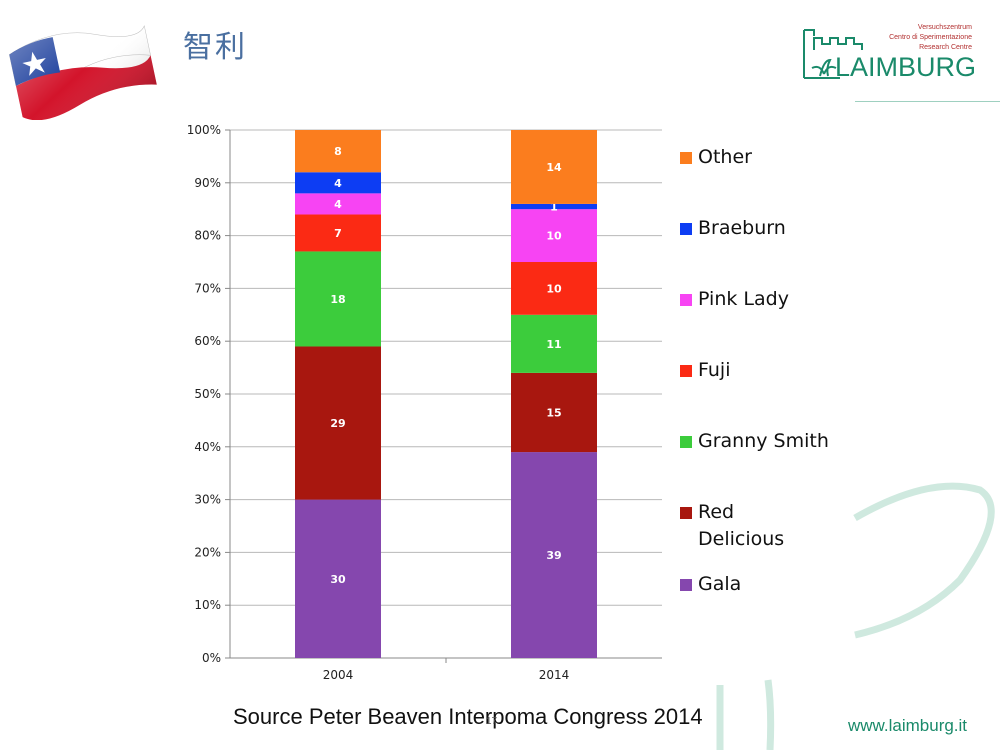  I want to click on page-title: 智利, so click(215, 47).